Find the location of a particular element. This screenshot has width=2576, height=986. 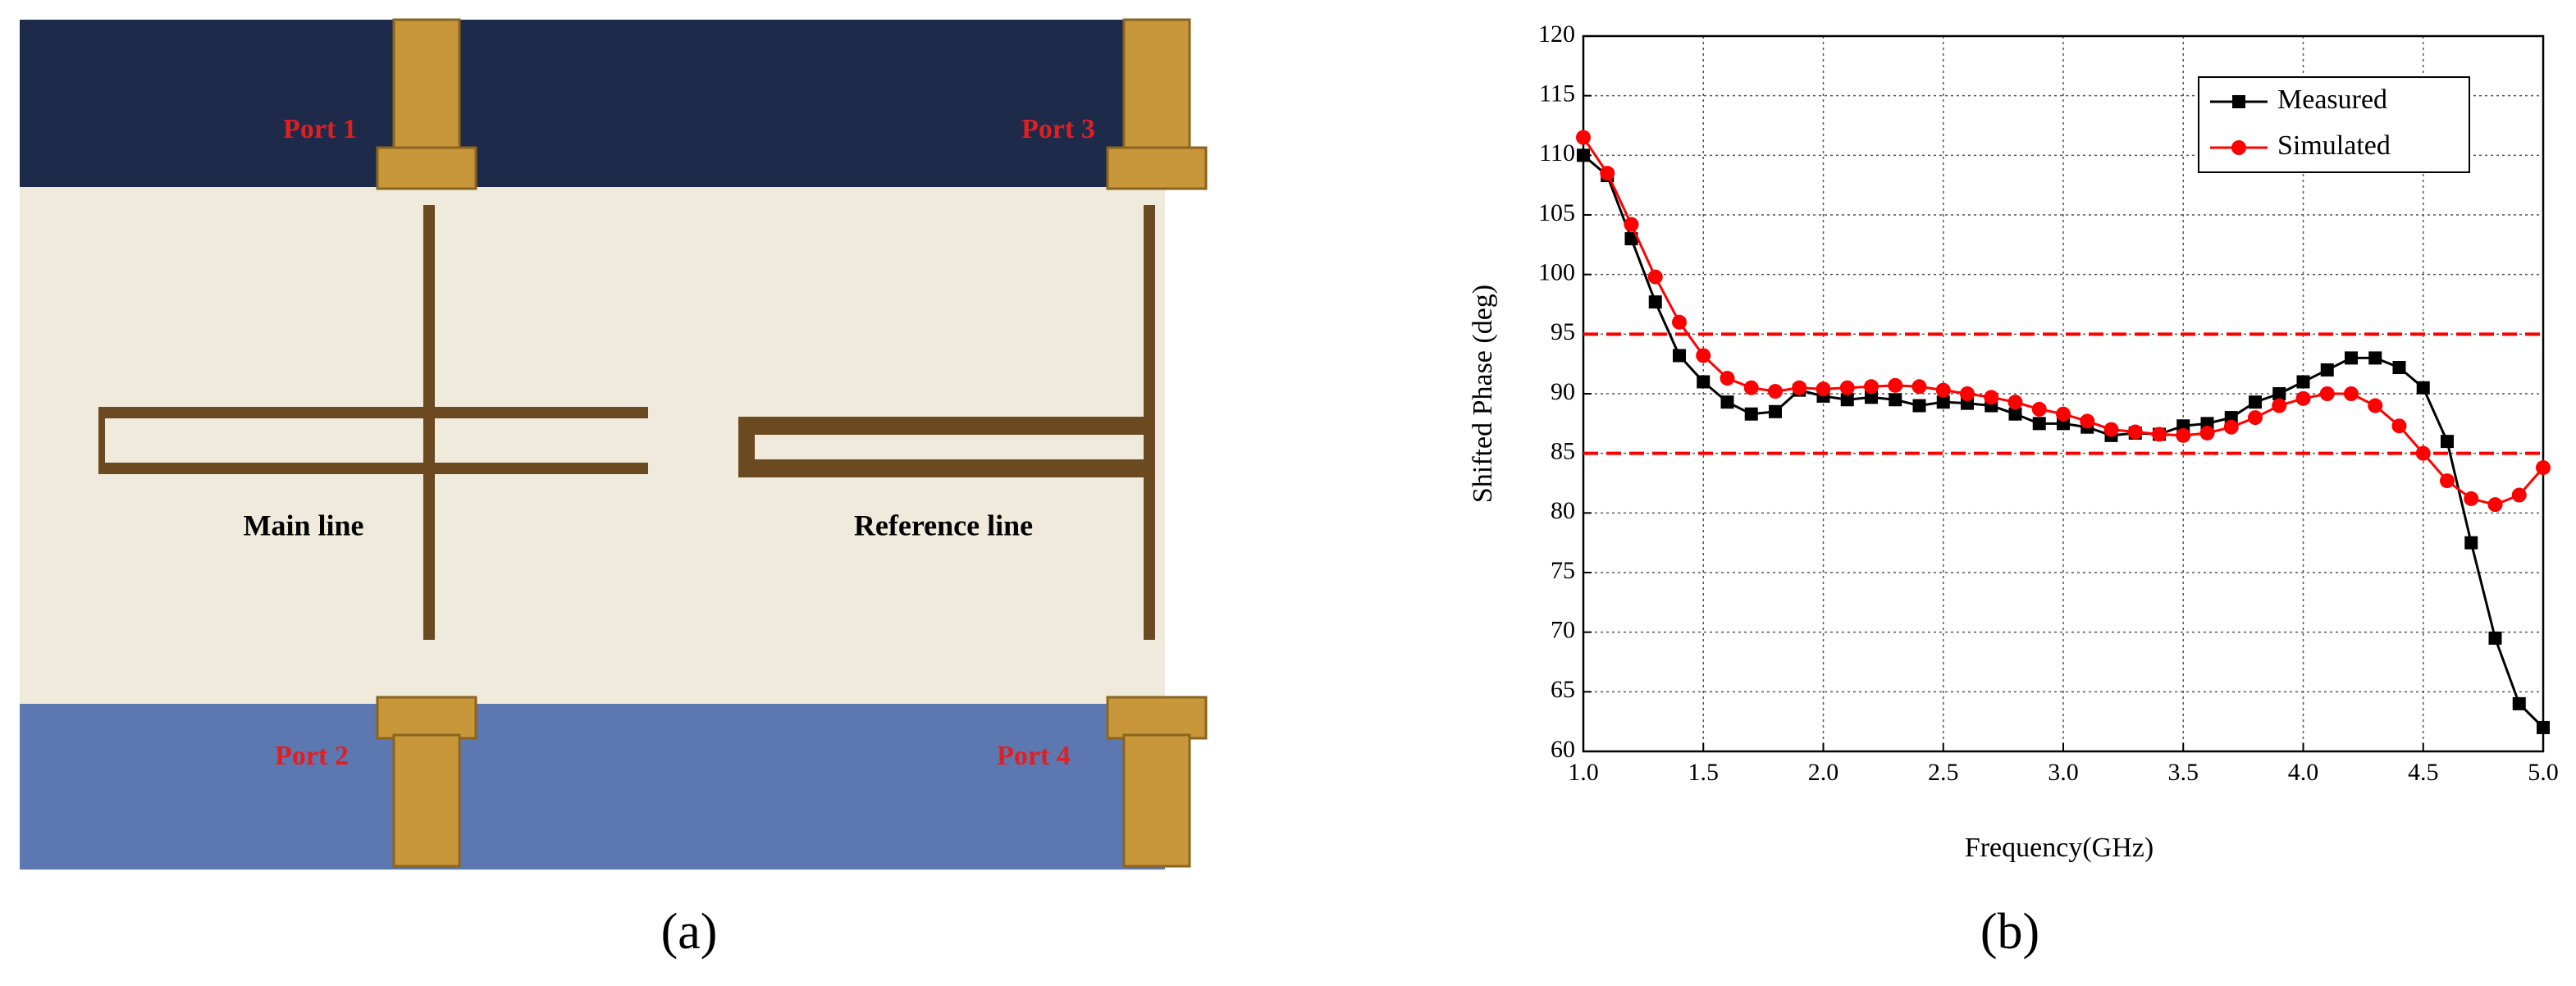

legend-label: Measured is located at coordinates (2332, 99).